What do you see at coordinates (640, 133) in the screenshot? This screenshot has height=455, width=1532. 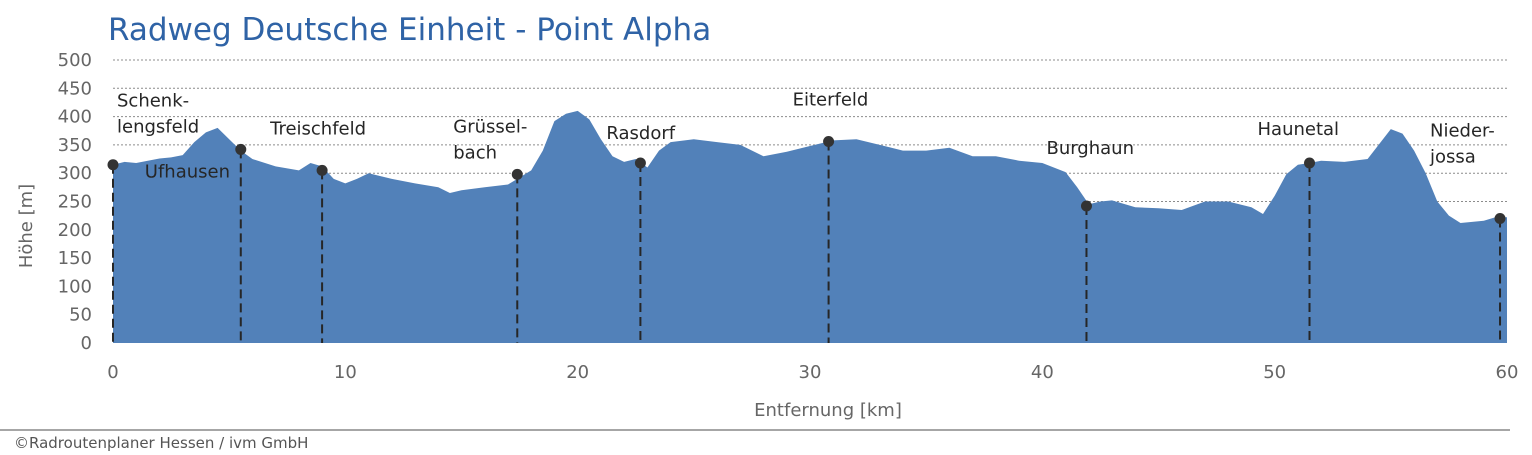 I see `place-label: Rasdorf` at bounding box center [640, 133].